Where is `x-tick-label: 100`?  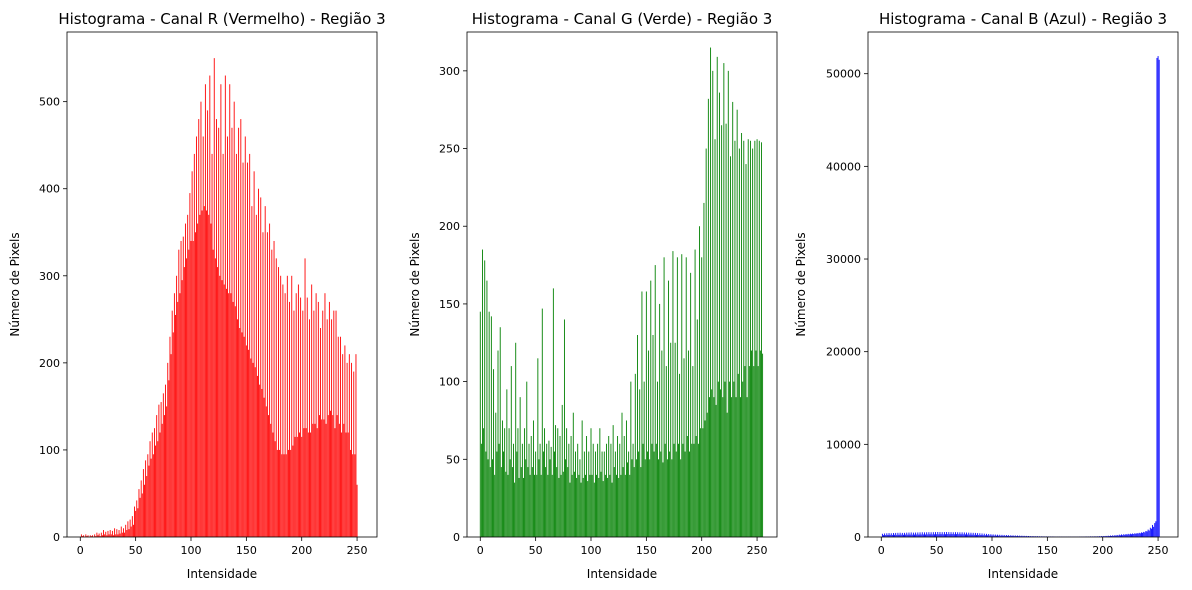
x-tick-label: 100 is located at coordinates (591, 550).